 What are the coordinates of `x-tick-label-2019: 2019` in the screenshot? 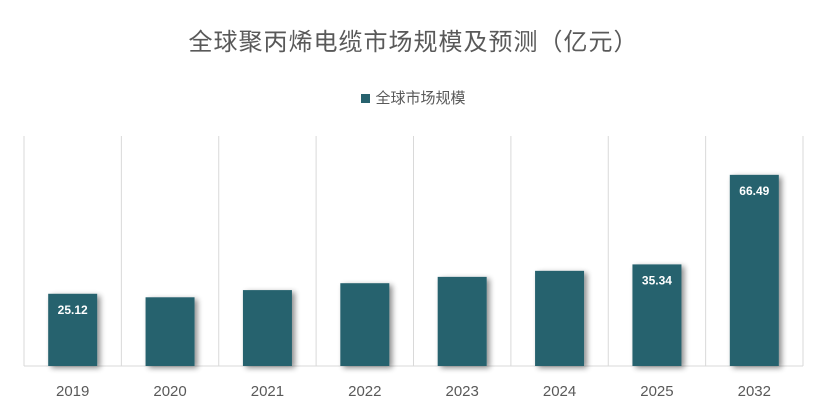 It's located at (72, 391).